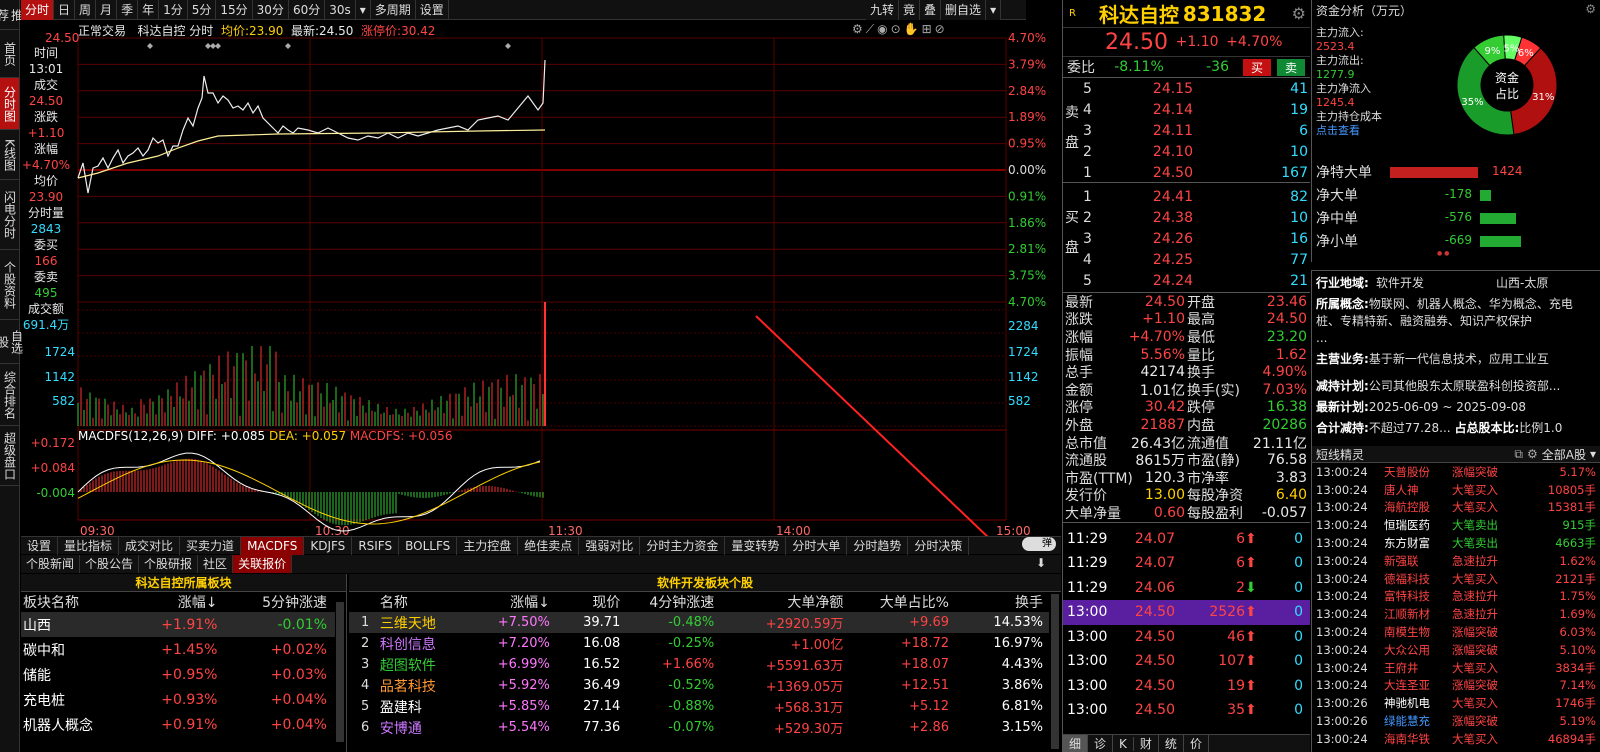  What do you see at coordinates (1298, 13) in the screenshot?
I see `settings-icon: ⚙` at bounding box center [1298, 13].